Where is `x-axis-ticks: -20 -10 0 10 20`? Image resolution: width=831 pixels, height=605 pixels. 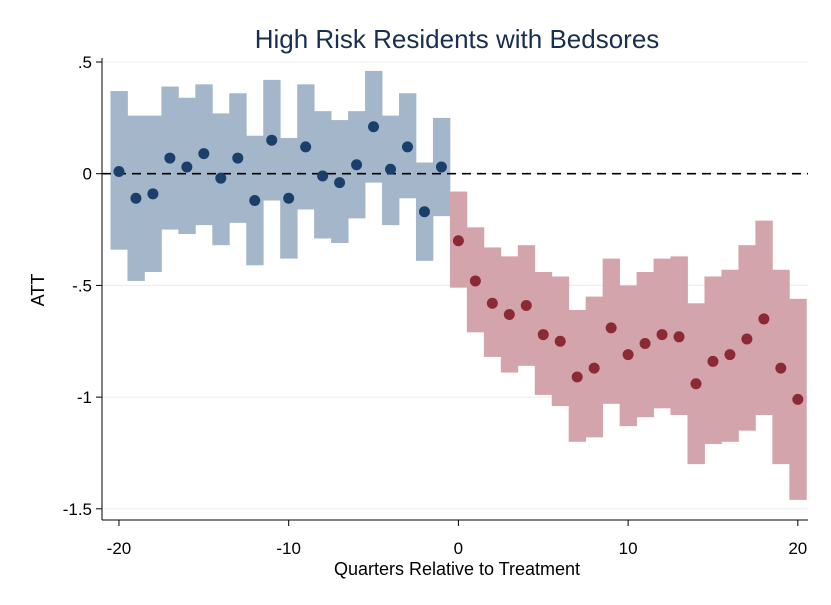 x-axis-ticks: -20 -10 0 10 20 is located at coordinates (457, 539).